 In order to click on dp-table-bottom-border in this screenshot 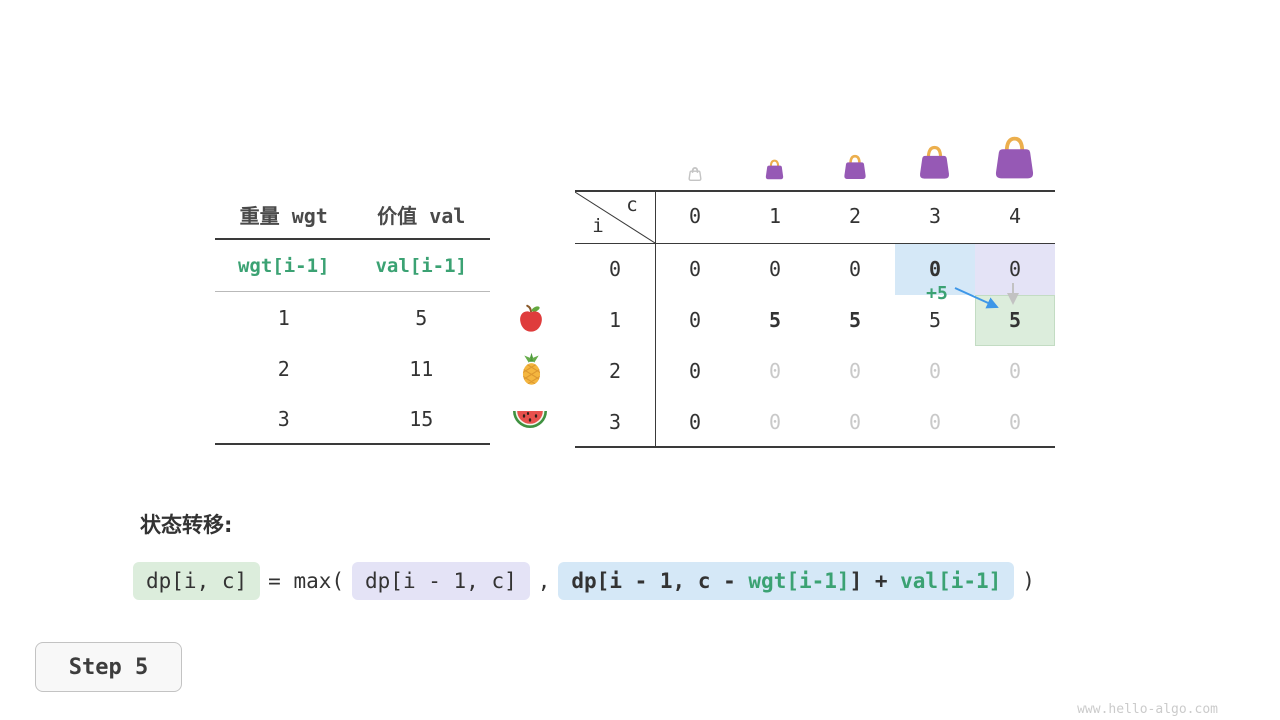, I will do `click(815, 447)`.